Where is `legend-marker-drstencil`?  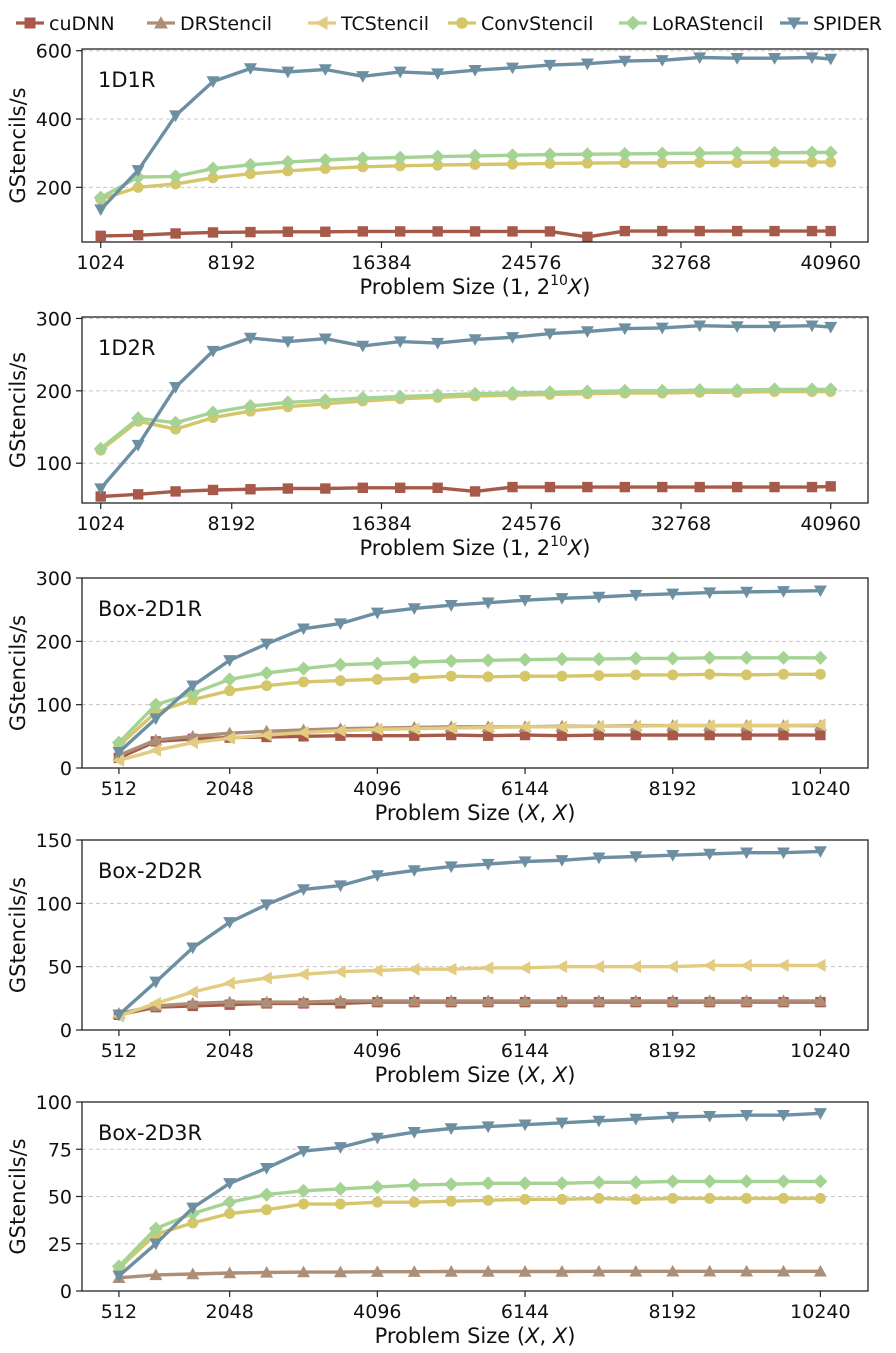 legend-marker-drstencil is located at coordinates (161, 22).